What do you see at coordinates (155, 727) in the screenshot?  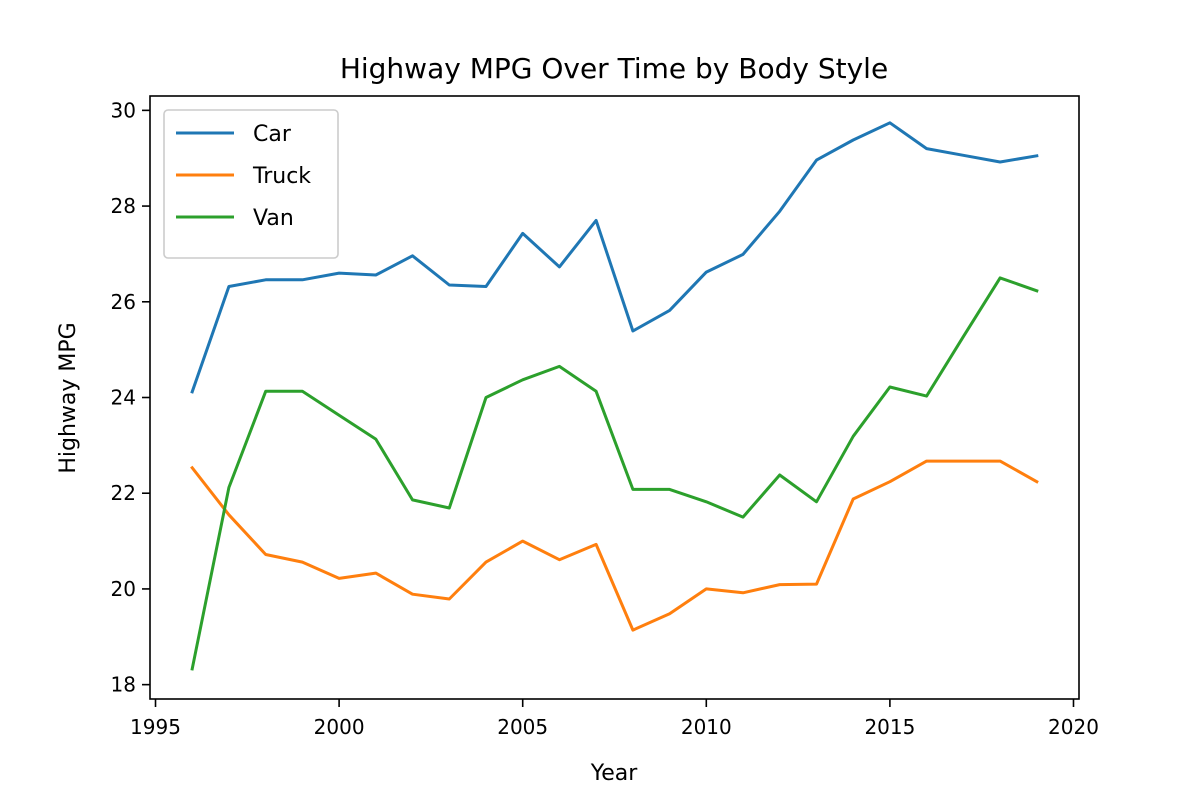 I see `x-tick-label: 1995` at bounding box center [155, 727].